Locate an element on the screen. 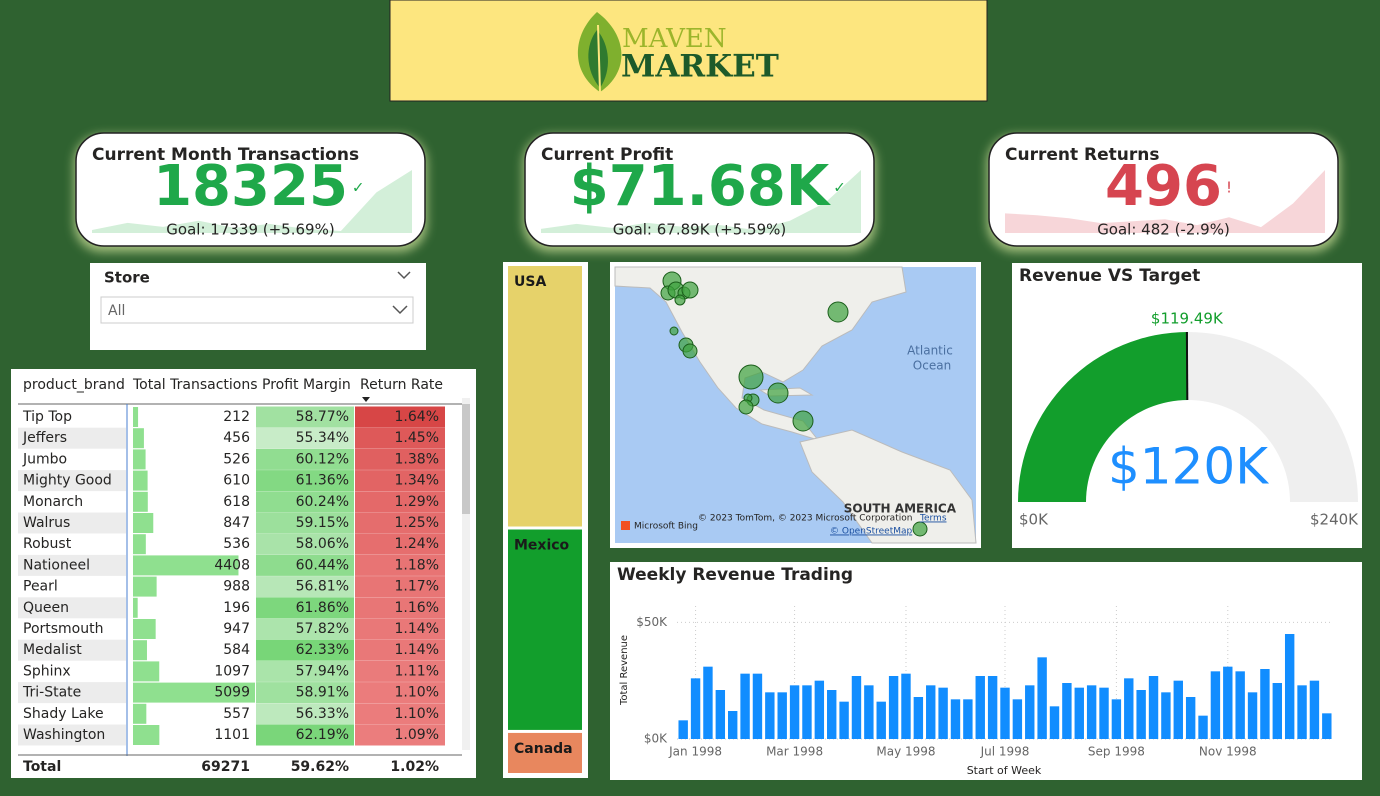  map-label: Atlantic is located at coordinates (930, 351).